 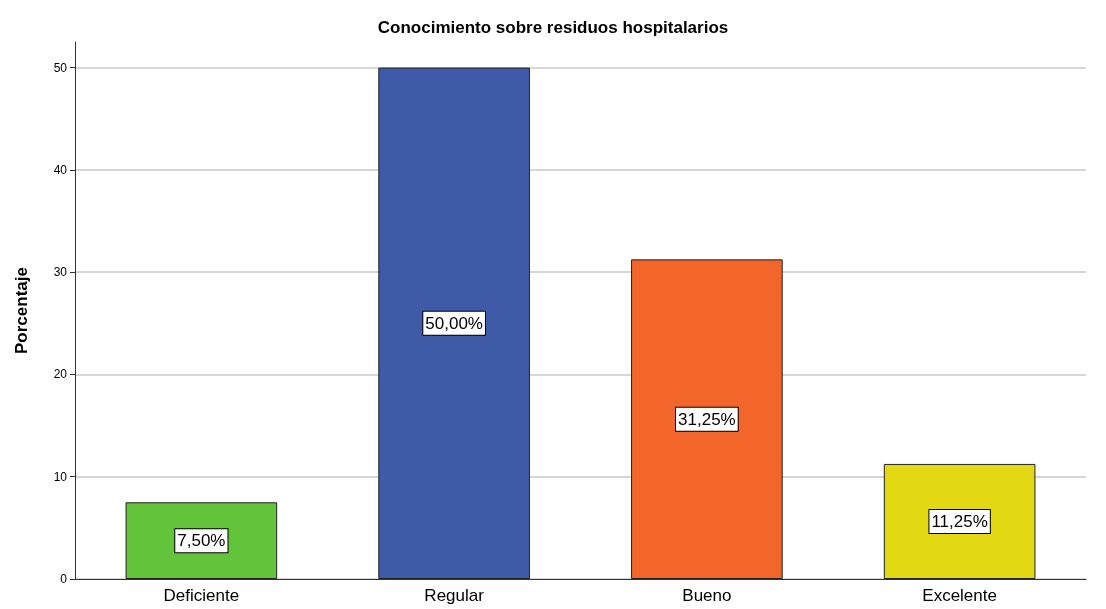 I want to click on chart-title: Conocimiento sobre residuos hospitalarios, so click(x=553, y=27).